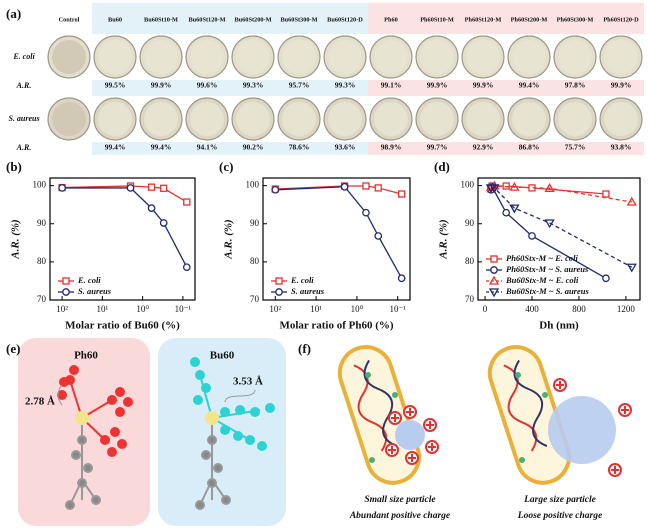  I want to click on antibacterial-rate: 99.6%, so click(207, 85).